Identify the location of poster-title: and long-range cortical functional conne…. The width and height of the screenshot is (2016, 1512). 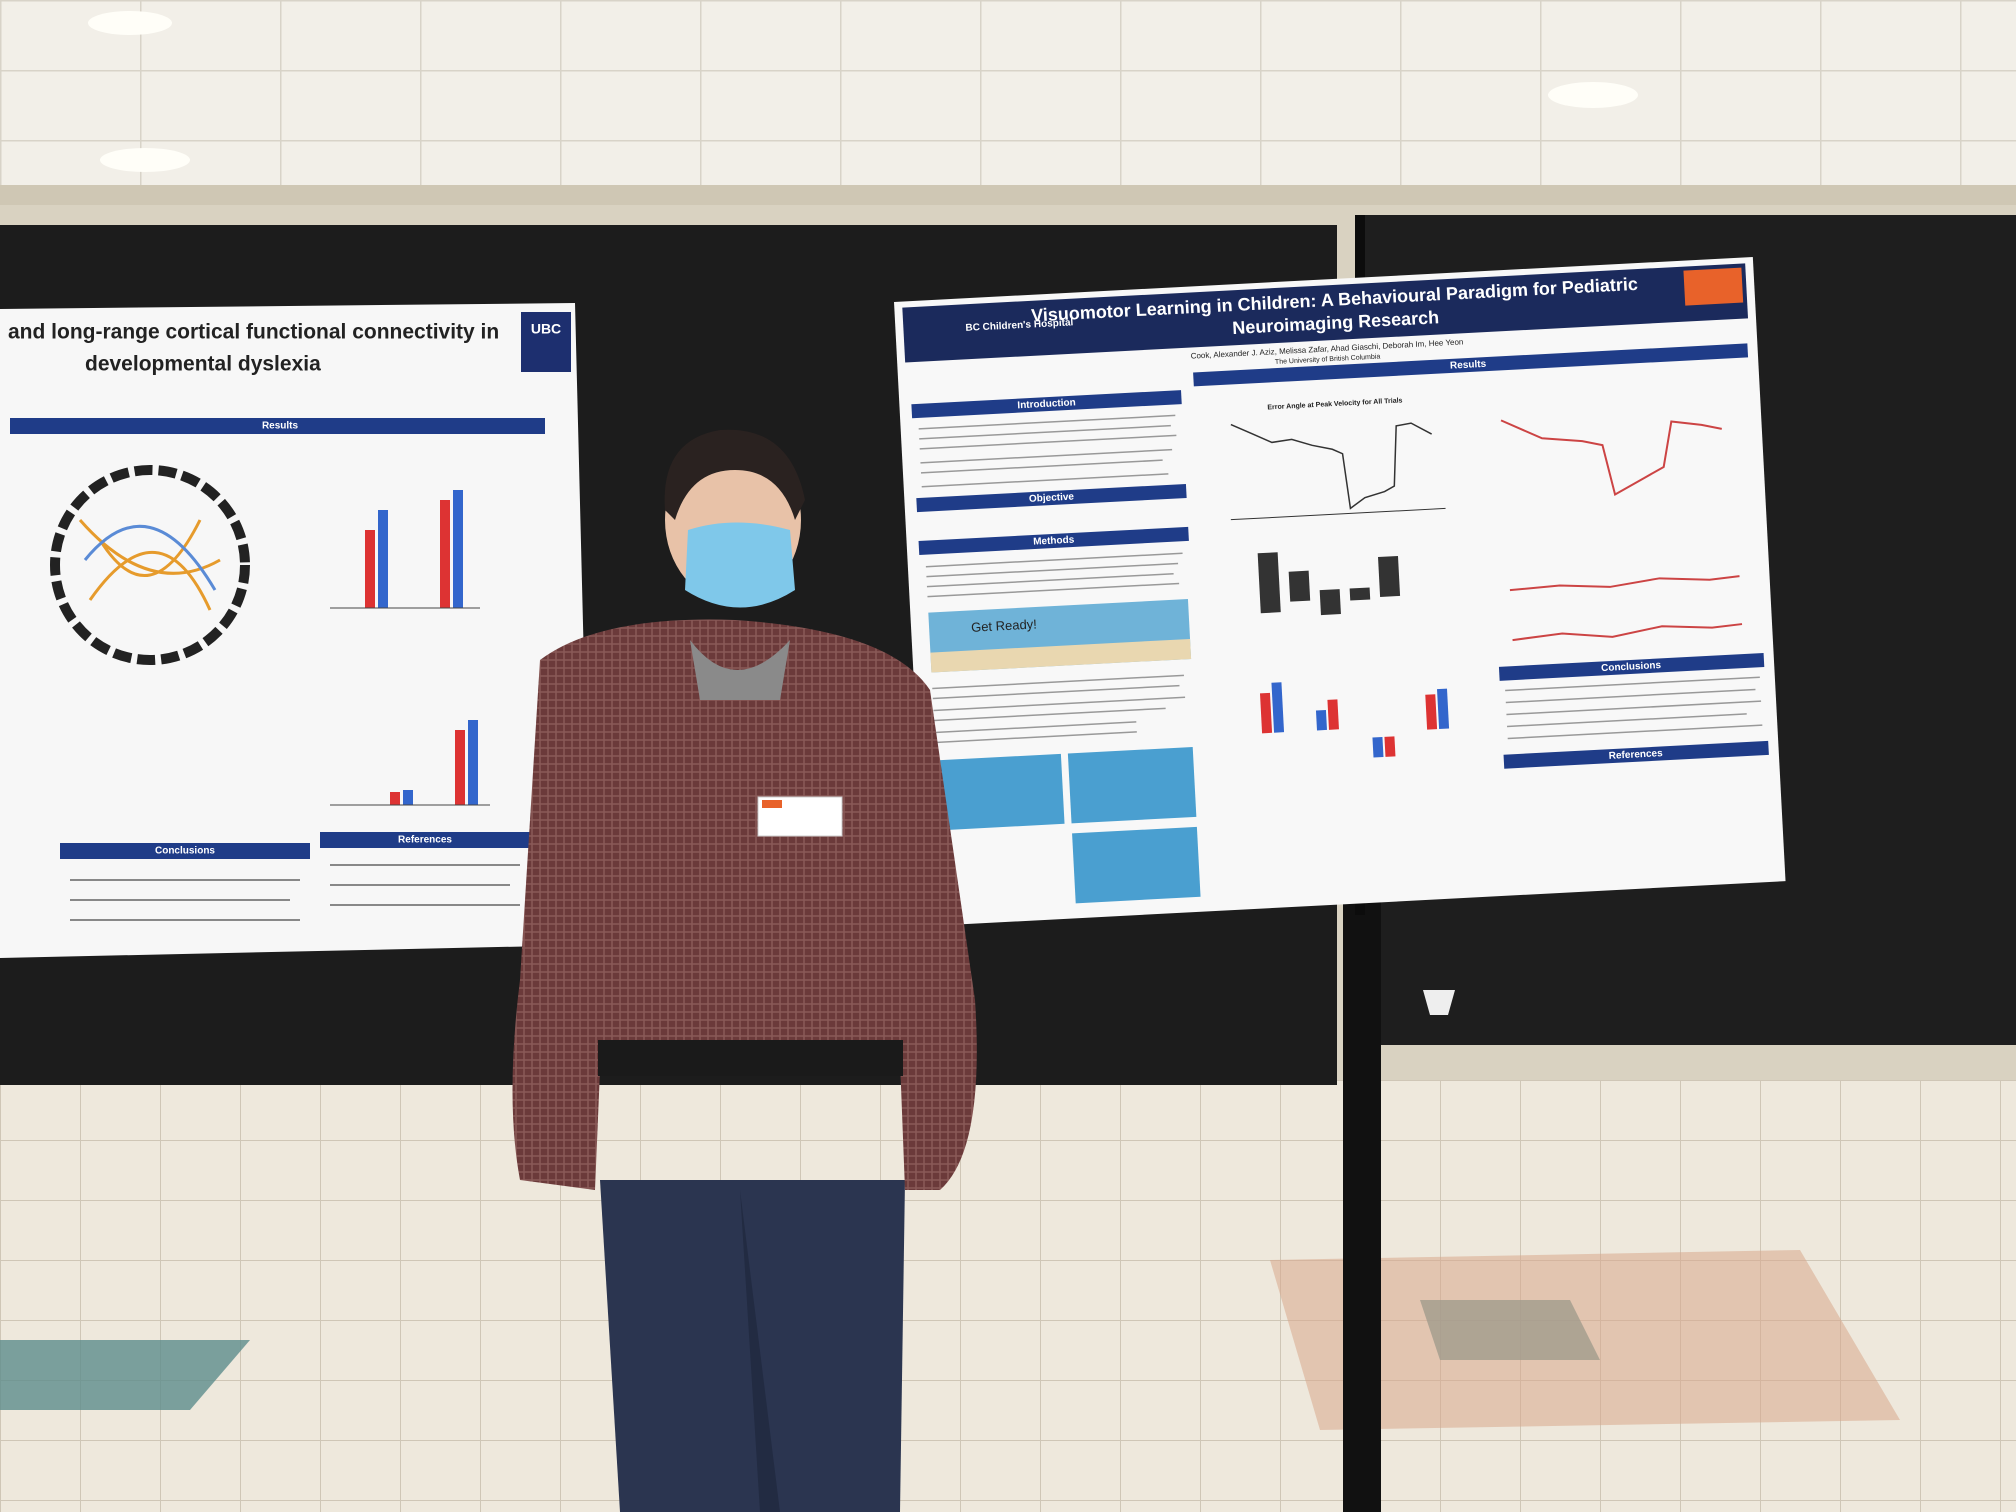
(253, 332).